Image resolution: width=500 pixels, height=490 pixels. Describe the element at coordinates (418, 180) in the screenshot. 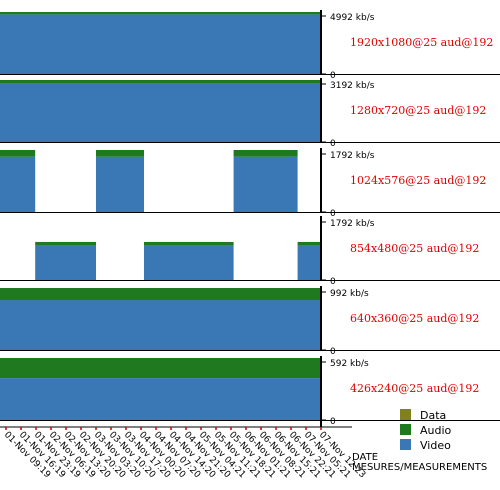

I see `profile-label: 1024x576@25 aud@192` at that location.